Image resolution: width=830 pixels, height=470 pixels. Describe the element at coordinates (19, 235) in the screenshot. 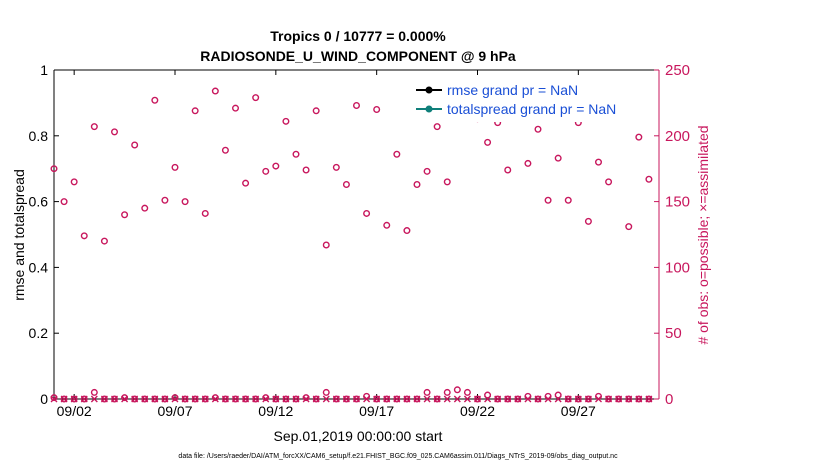

I see `y-axis-label: rmse and totalspread` at that location.